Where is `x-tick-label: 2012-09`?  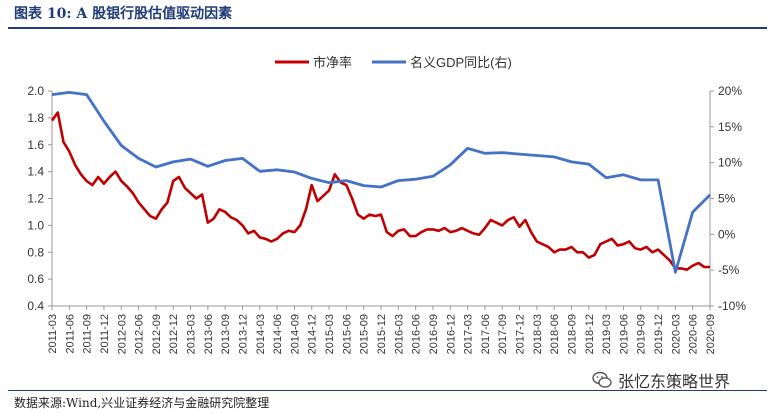
x-tick-label: 2012-09 is located at coordinates (157, 334).